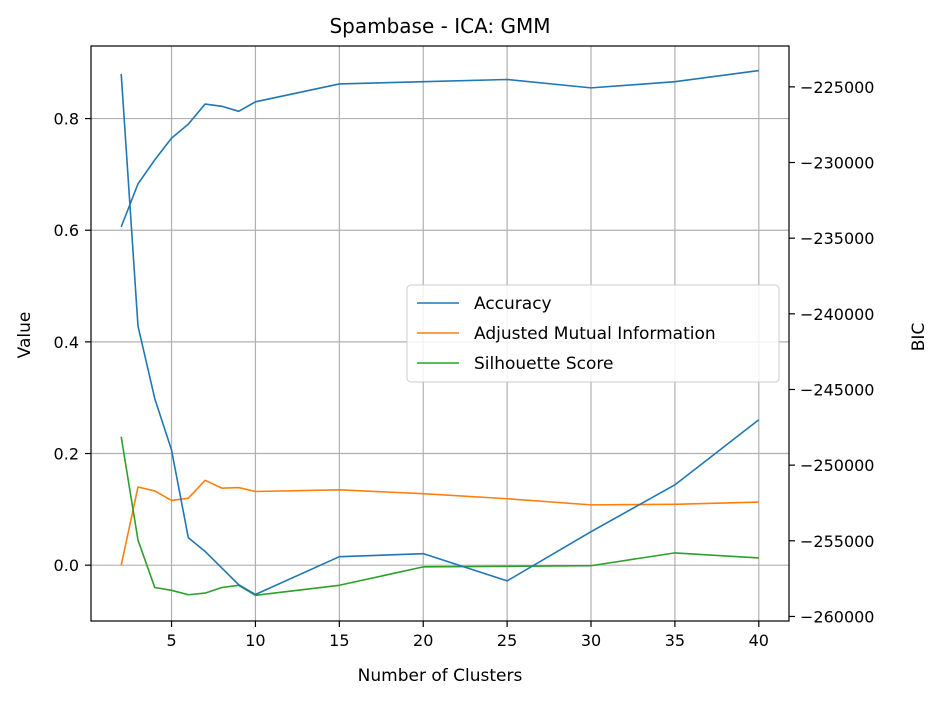  Describe the element at coordinates (837, 238) in the screenshot. I see `y2-tick-label: −235000` at that location.